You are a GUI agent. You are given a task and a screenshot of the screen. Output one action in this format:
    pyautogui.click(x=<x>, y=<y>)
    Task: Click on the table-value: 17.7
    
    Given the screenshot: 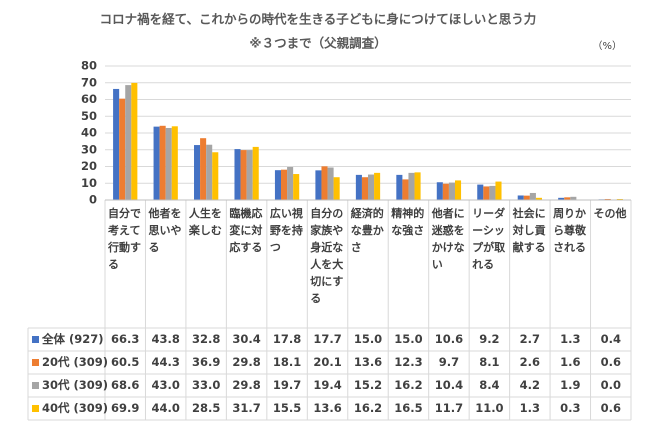 What is the action you would take?
    pyautogui.click(x=327, y=339)
    